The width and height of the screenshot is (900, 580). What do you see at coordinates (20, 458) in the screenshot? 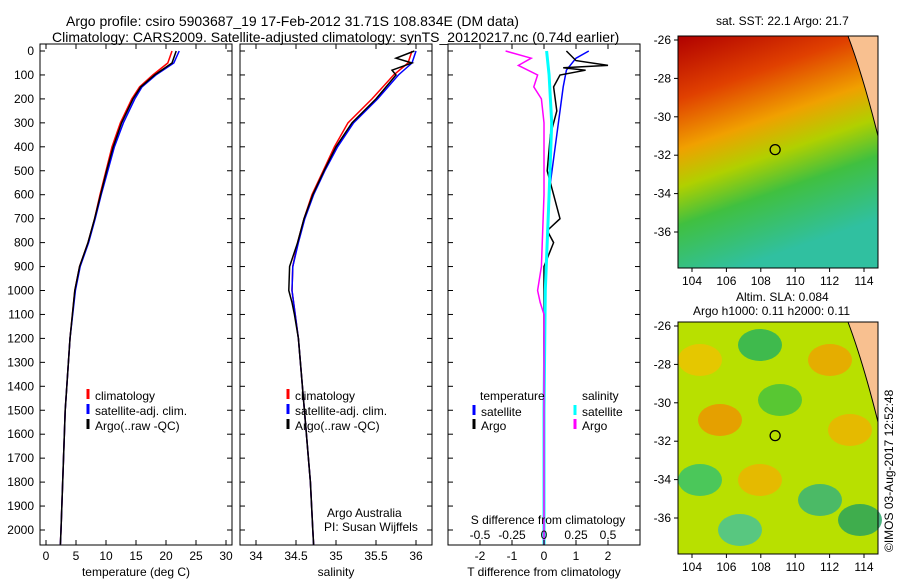
I see `y-tick-label: 1700` at bounding box center [20, 458].